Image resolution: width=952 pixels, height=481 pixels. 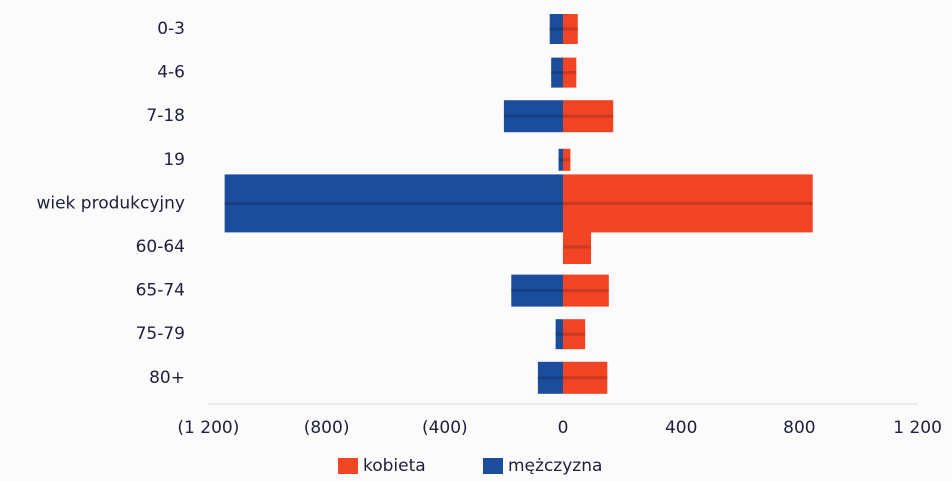 What do you see at coordinates (550, 378) in the screenshot?
I see `bar-shade-mezczyzna-80+` at bounding box center [550, 378].